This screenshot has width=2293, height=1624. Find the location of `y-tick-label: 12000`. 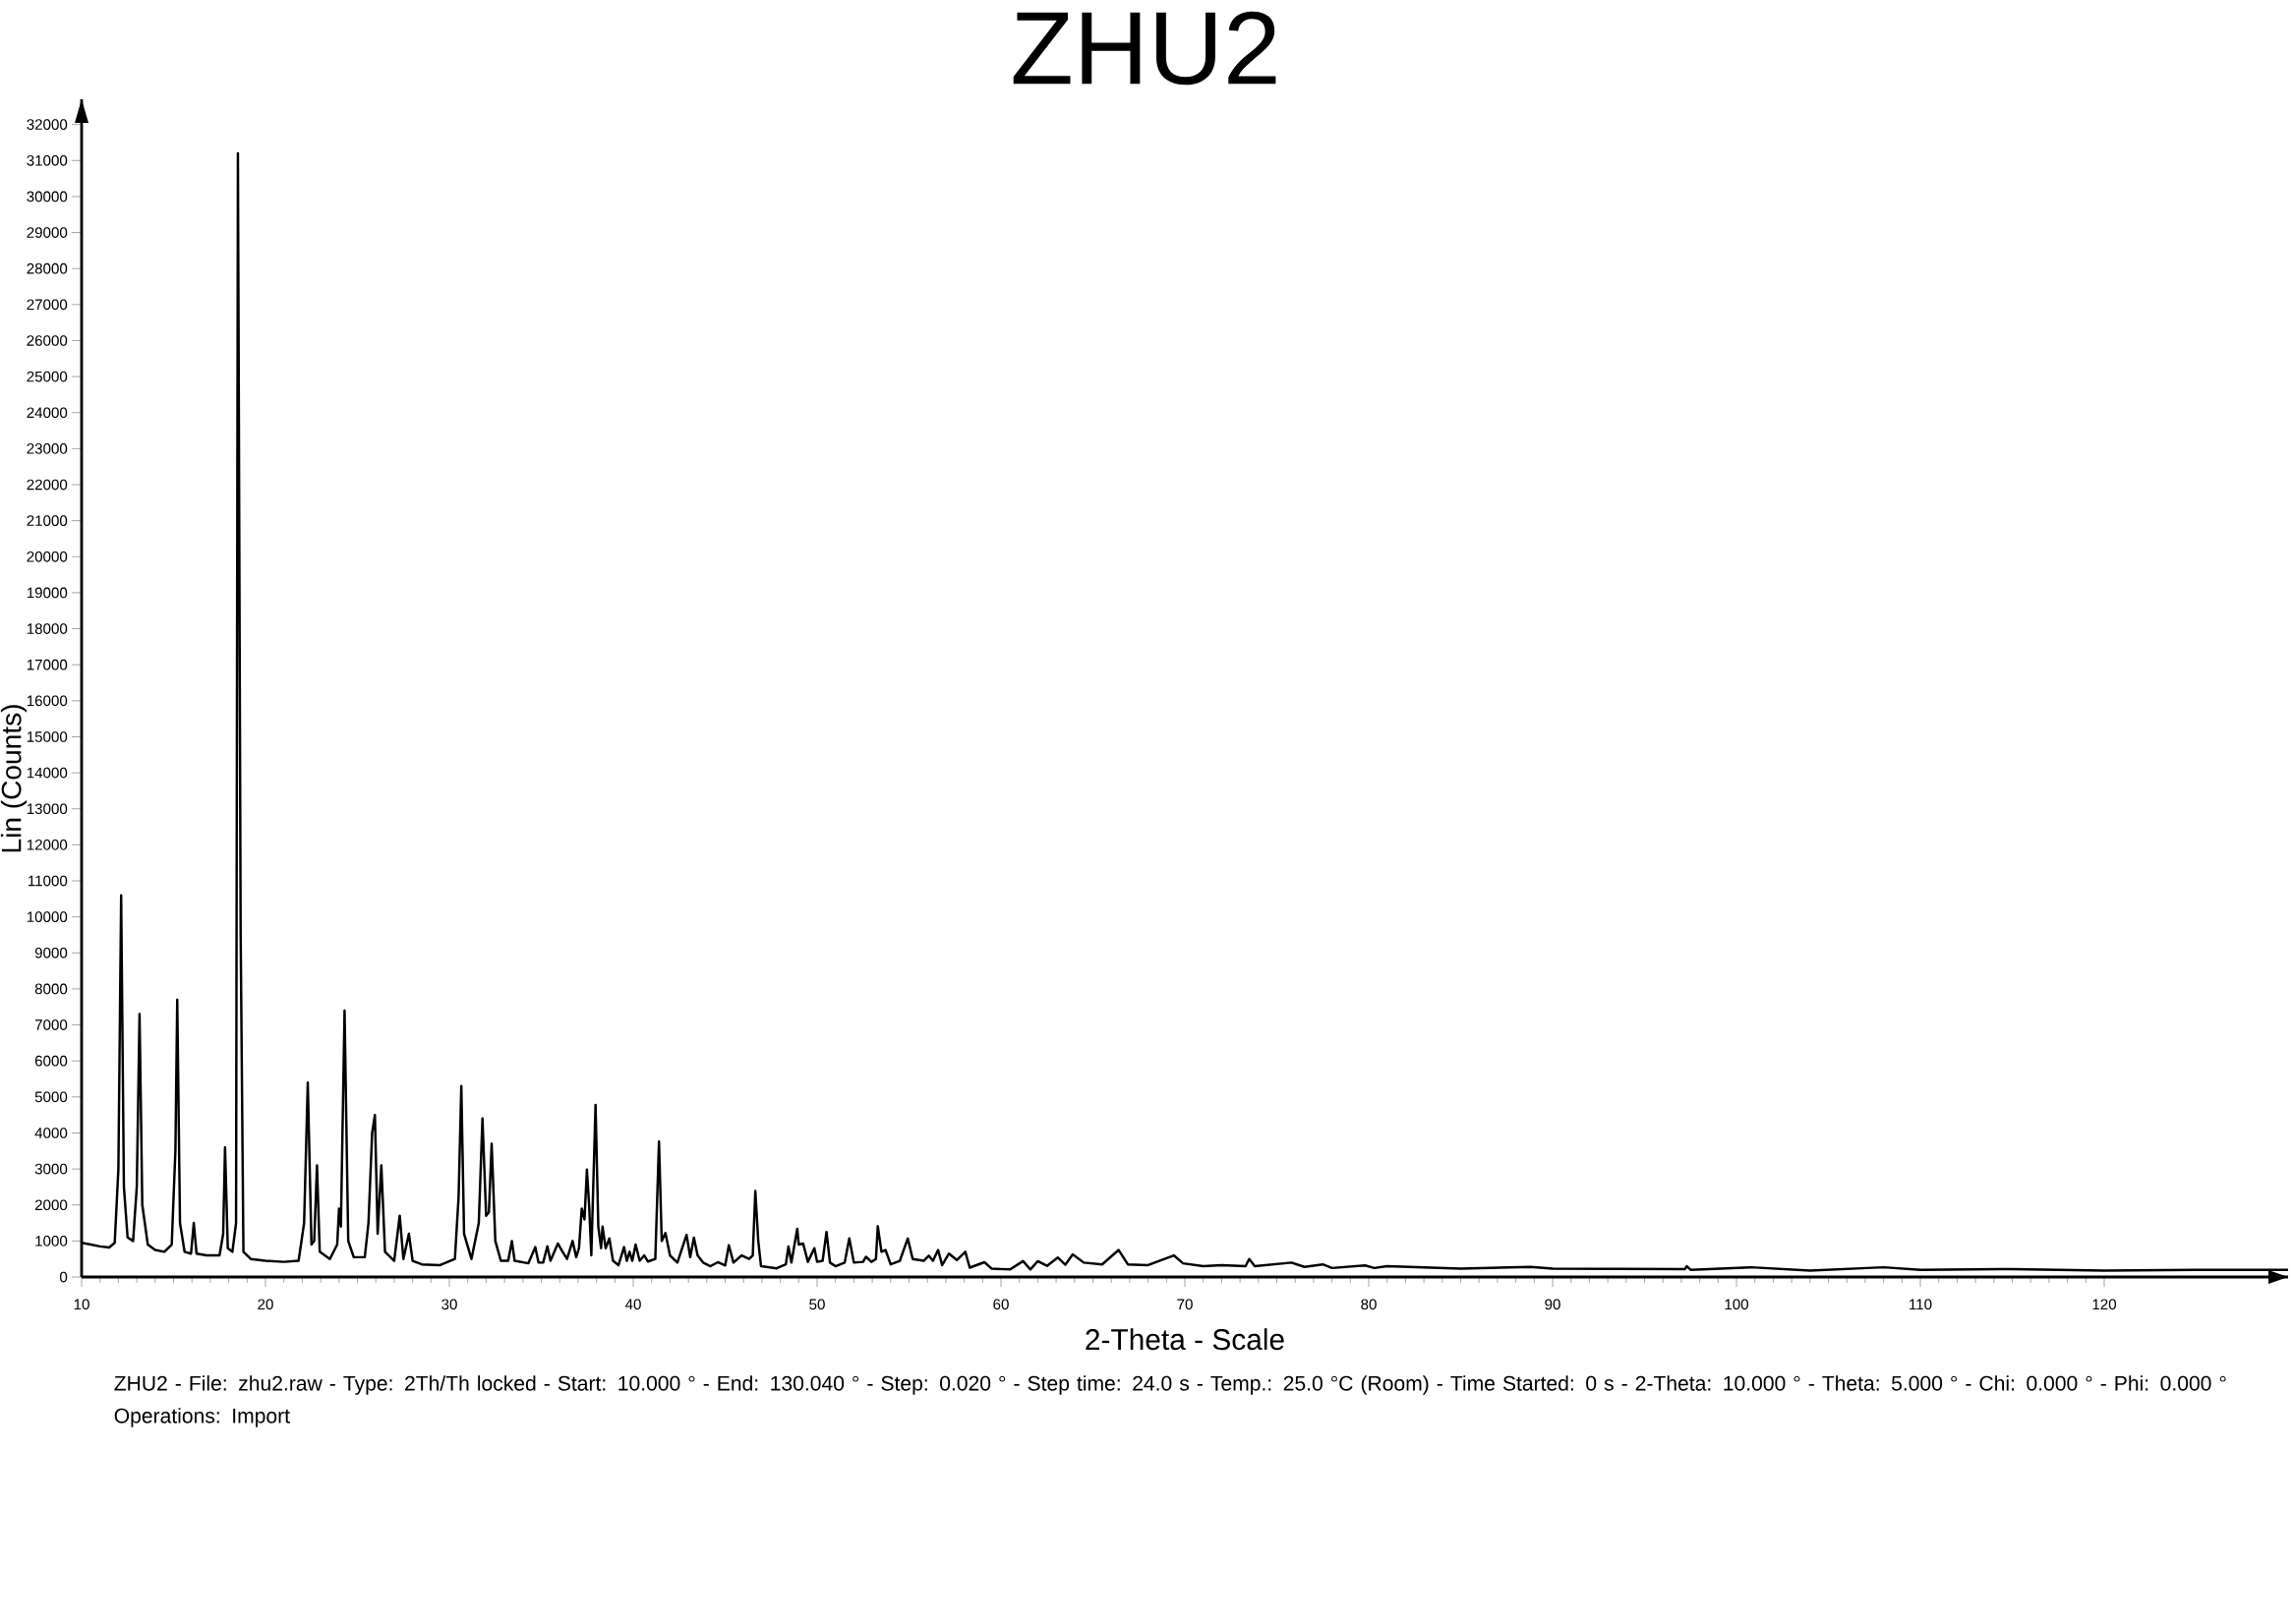

y-tick-label: 12000 is located at coordinates (47, 845).